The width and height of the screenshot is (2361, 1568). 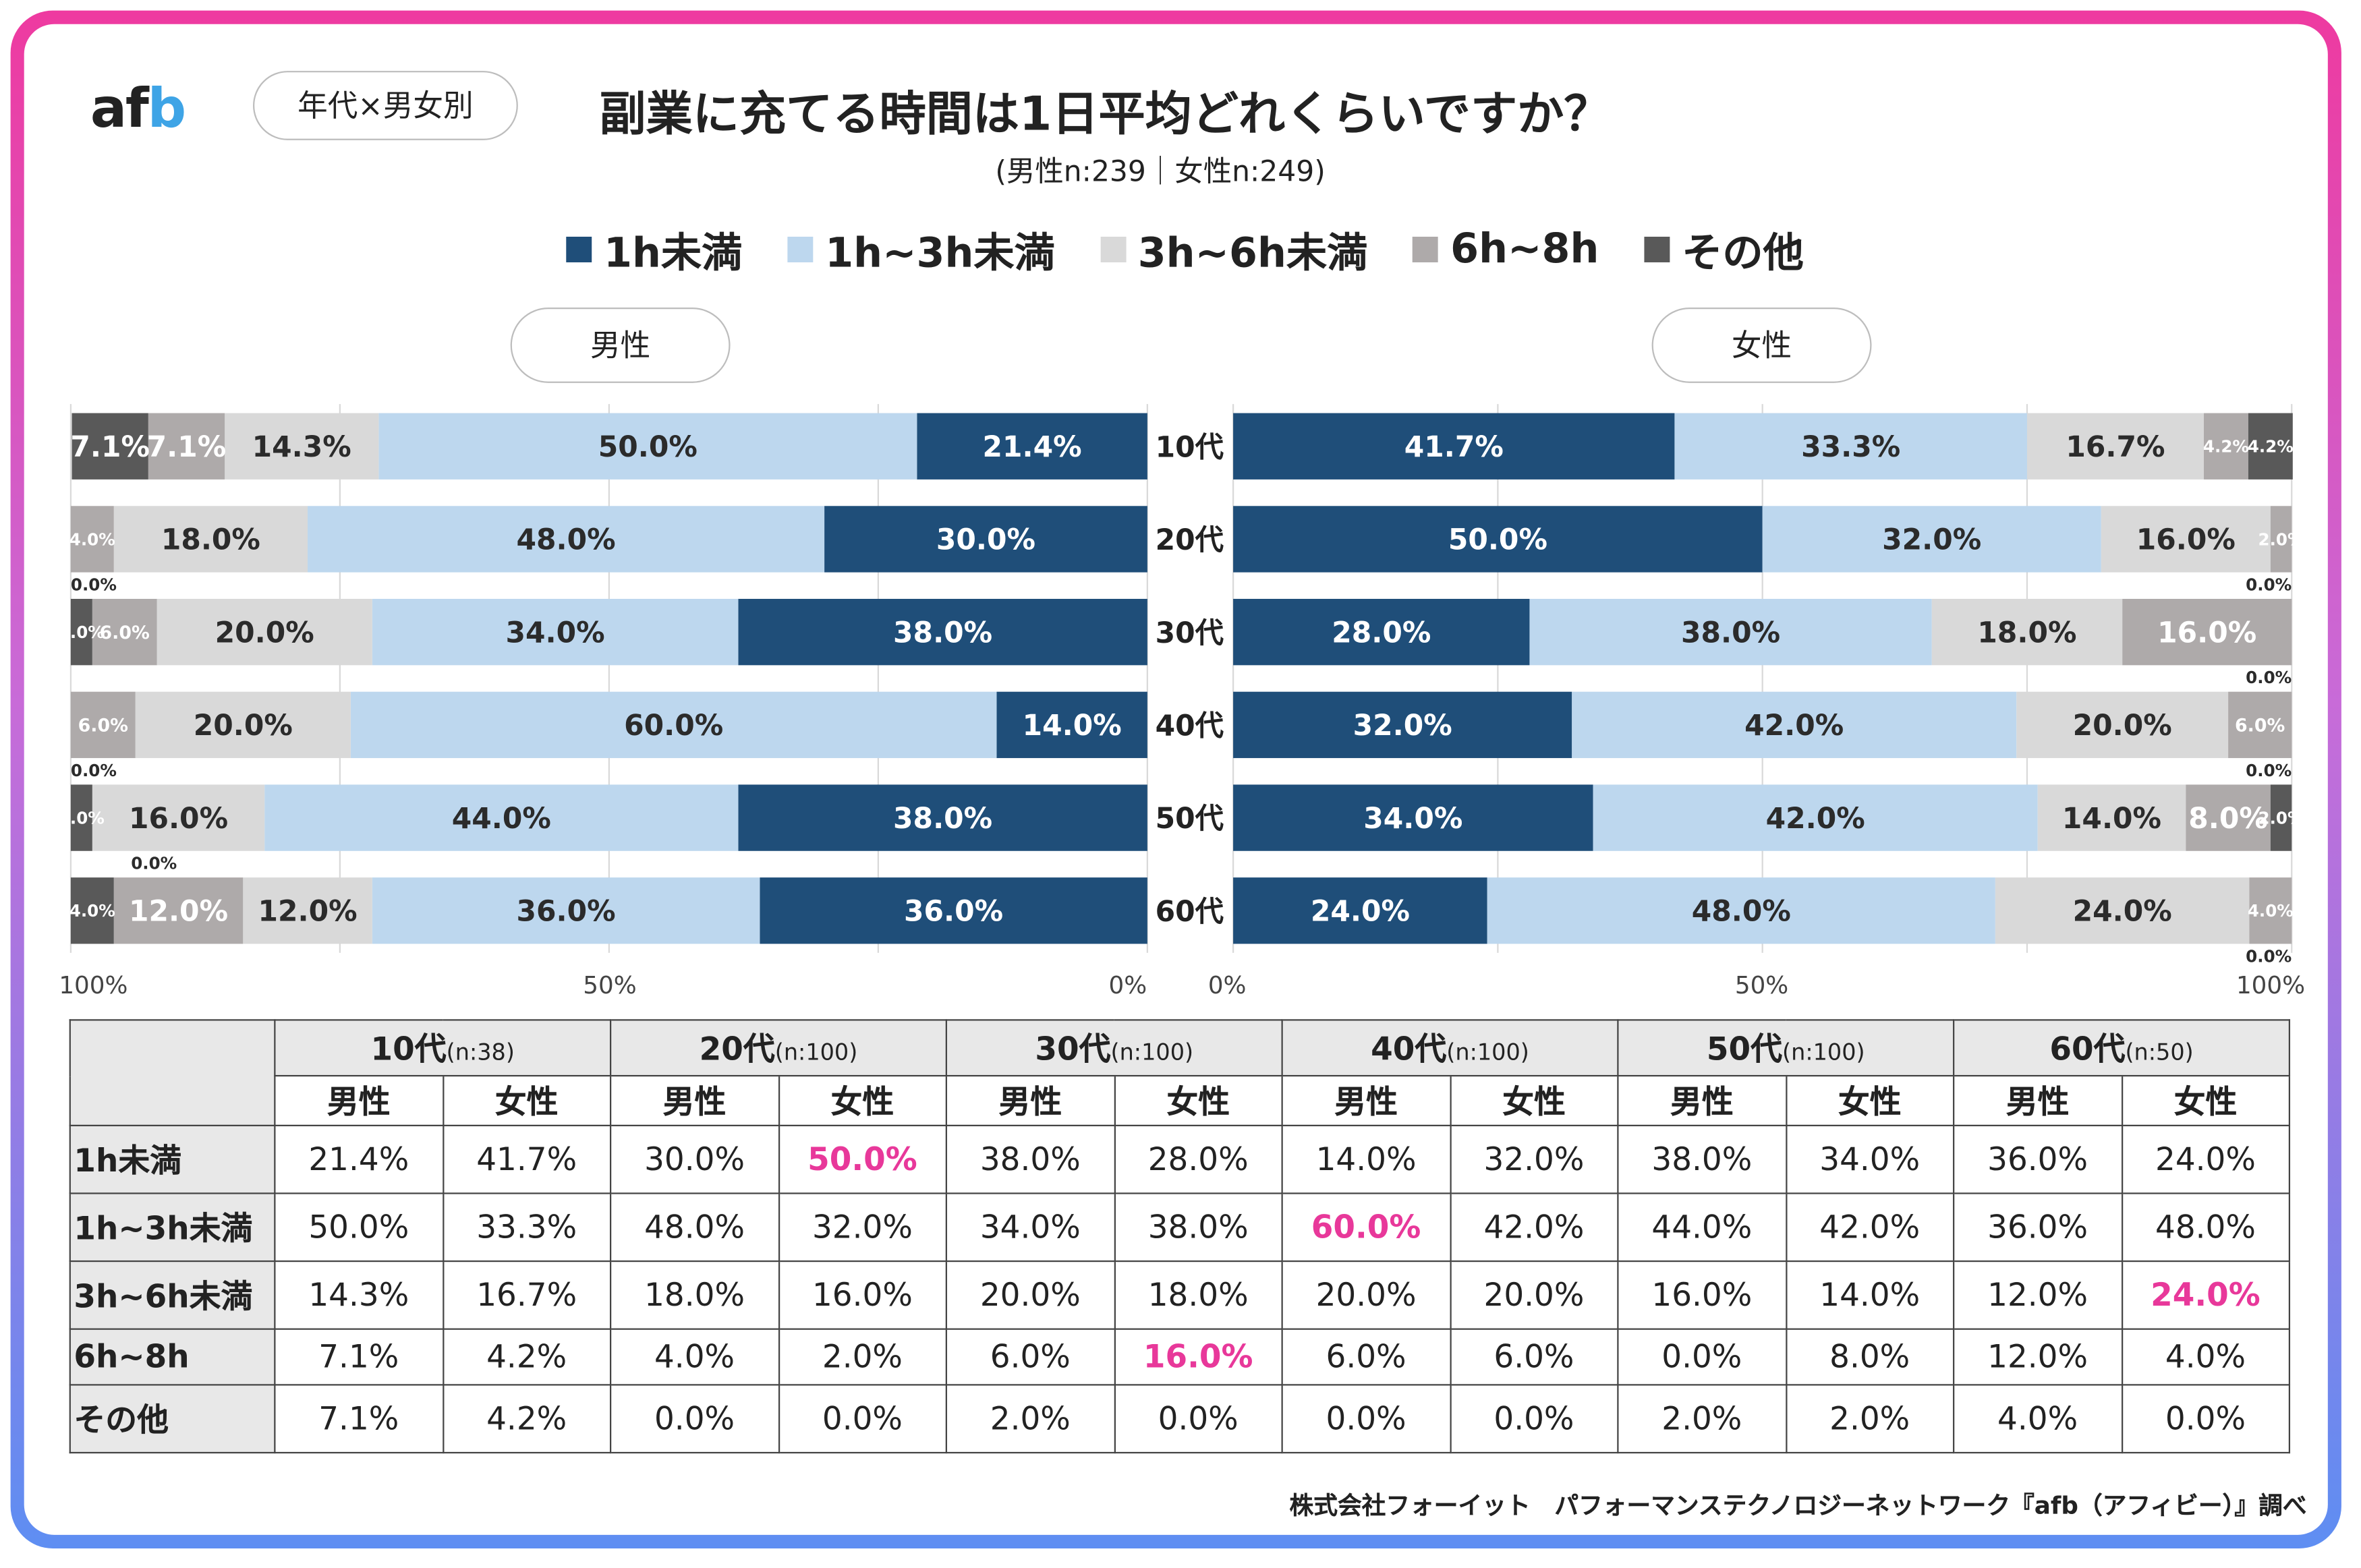 I want to click on data-label: 50.0%, so click(x=648, y=447).